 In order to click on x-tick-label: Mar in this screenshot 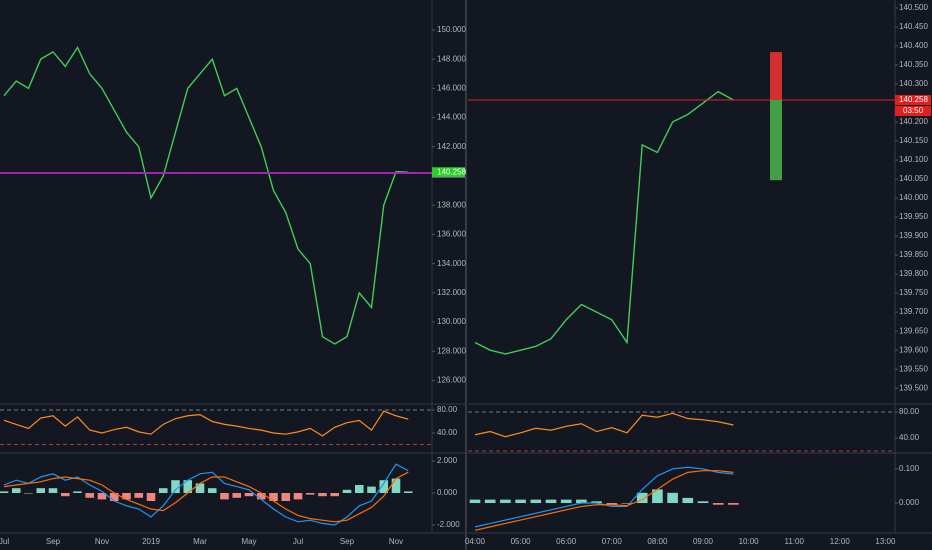, I will do `click(200, 541)`.